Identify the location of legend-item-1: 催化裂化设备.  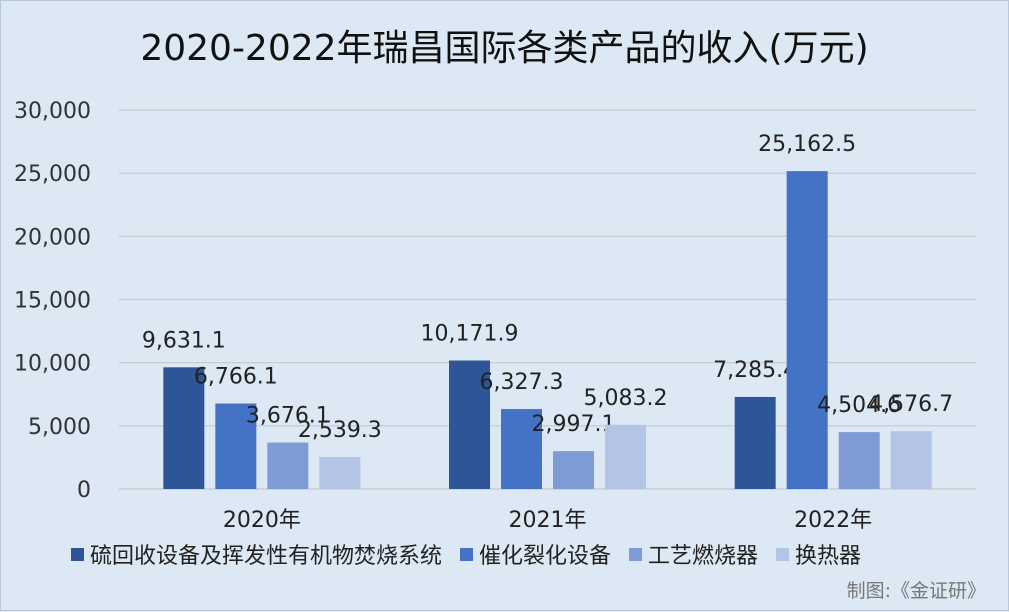
(535, 554).